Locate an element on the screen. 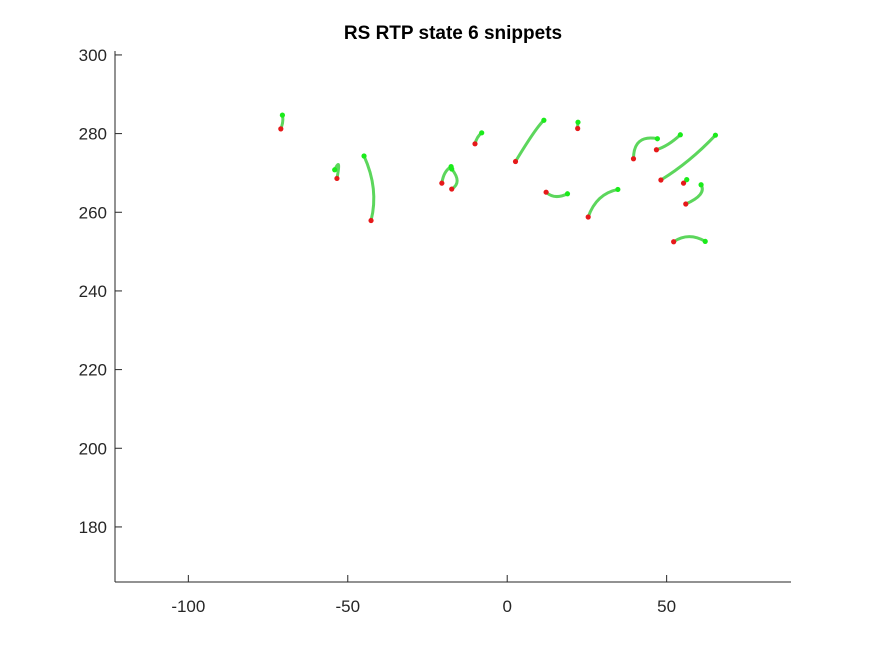 The image size is (875, 656). y-tick-label: 260 is located at coordinates (93, 212).